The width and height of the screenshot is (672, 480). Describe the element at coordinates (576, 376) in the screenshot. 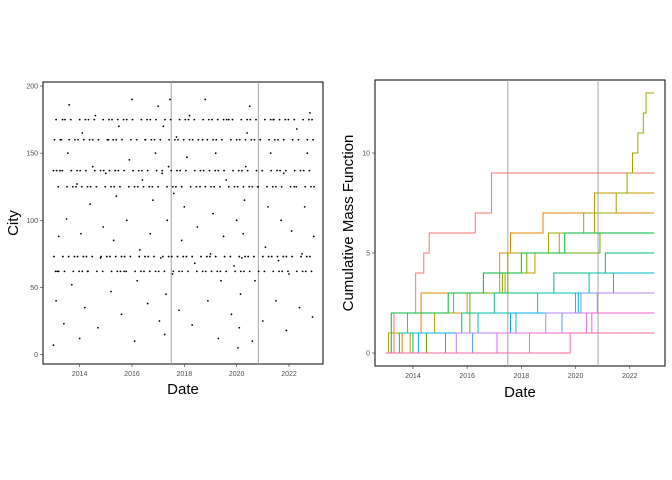

I see `cmf-x-tick-label: 2020` at that location.